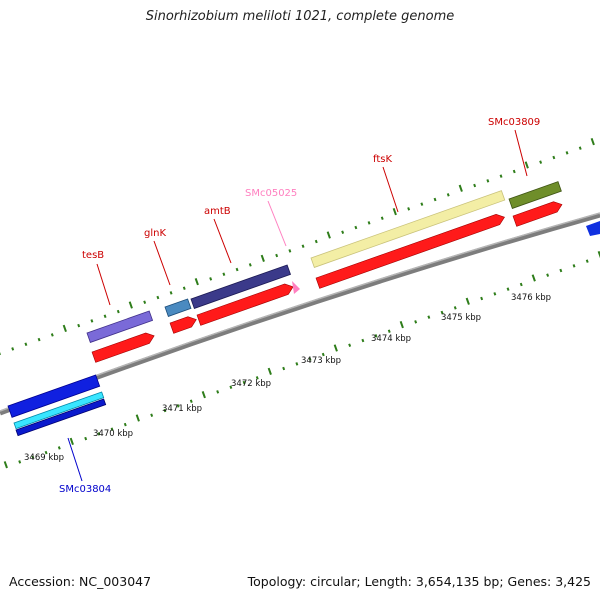 The width and height of the screenshot is (600, 600). What do you see at coordinates (155, 233) in the screenshot?
I see `gene-name-text: glnK` at bounding box center [155, 233].